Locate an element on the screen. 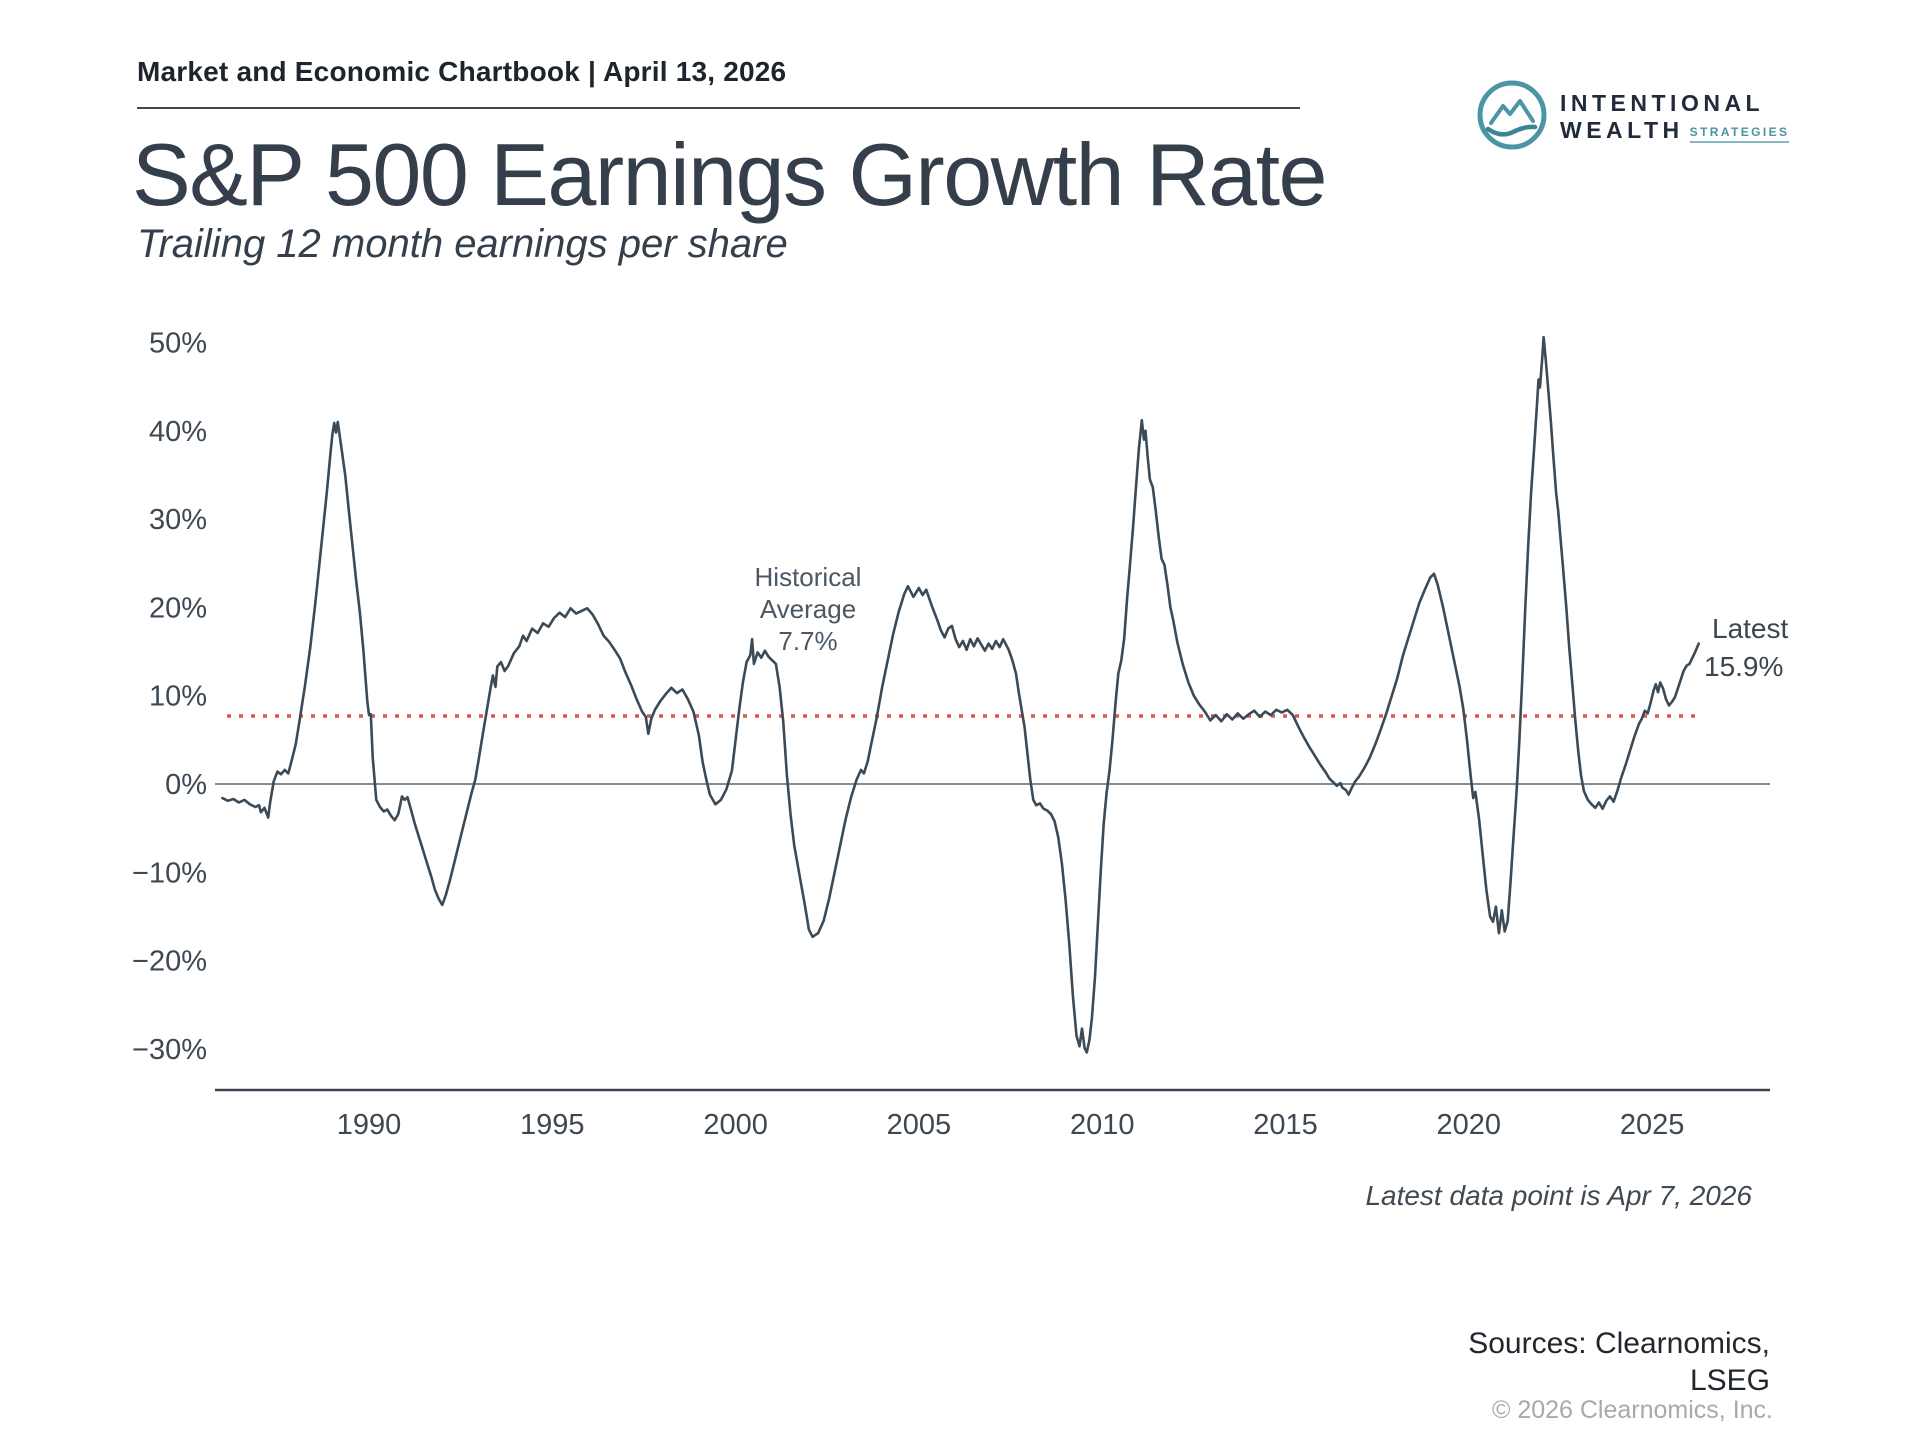 The image size is (1920, 1440). page-subtitle: Trailing 12 month earnings per share is located at coordinates (462, 244).